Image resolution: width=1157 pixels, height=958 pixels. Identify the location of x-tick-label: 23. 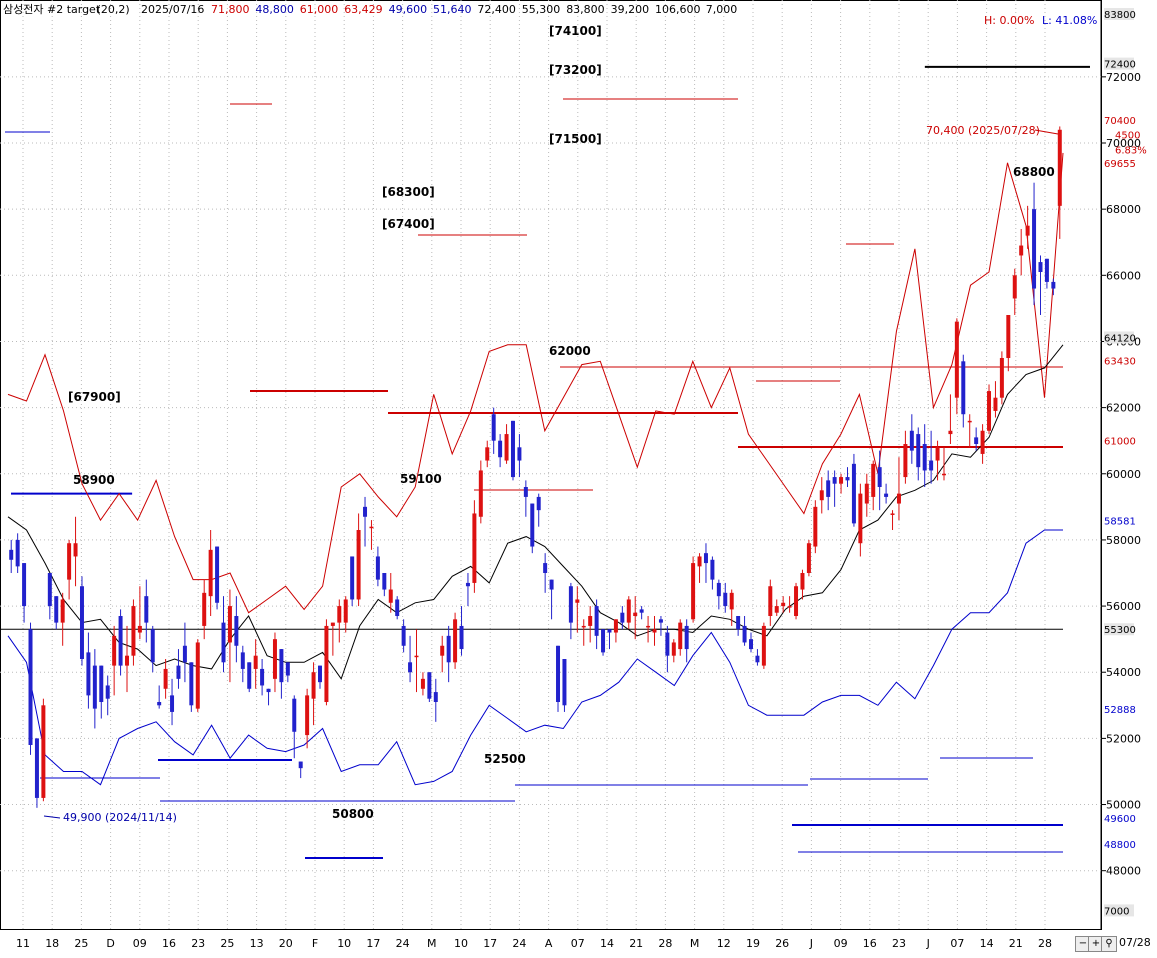
(198, 943).